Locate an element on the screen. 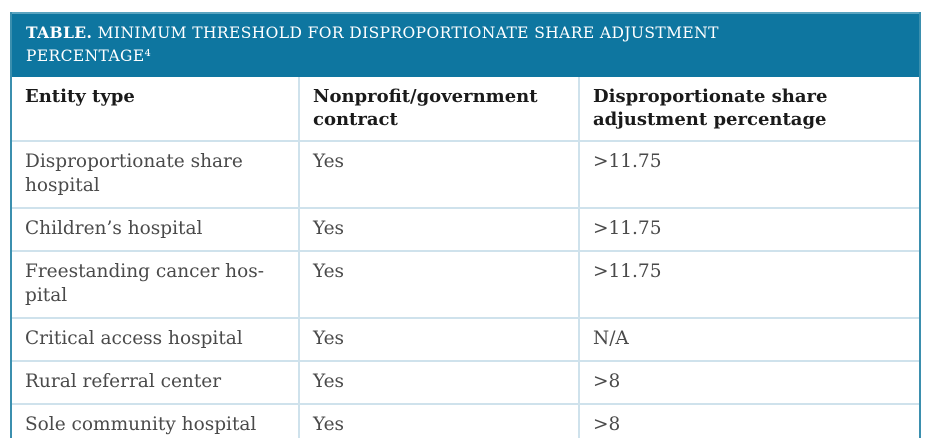  table-row: Children’s hospital Yes >11.75 is located at coordinates (465, 228).